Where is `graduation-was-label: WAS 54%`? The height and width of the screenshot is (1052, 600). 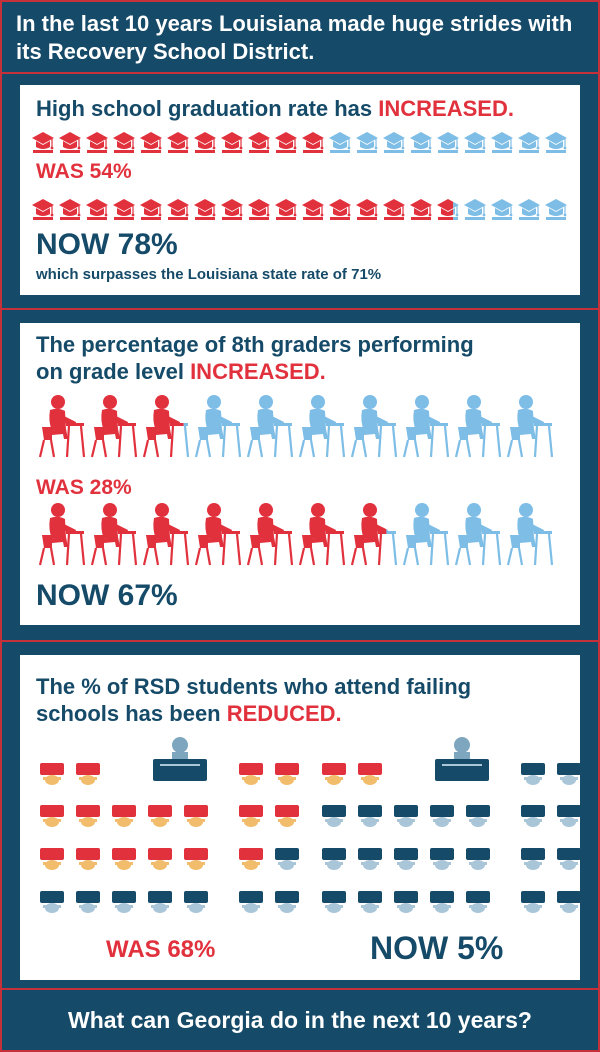
graduation-was-label: WAS 54% is located at coordinates (84, 171).